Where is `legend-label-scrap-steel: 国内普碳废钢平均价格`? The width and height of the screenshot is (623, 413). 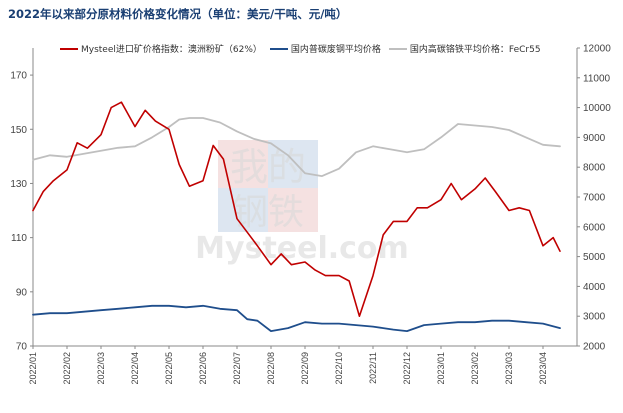
legend-label-scrap-steel: 国内普碳废钢平均价格 is located at coordinates (335, 50).